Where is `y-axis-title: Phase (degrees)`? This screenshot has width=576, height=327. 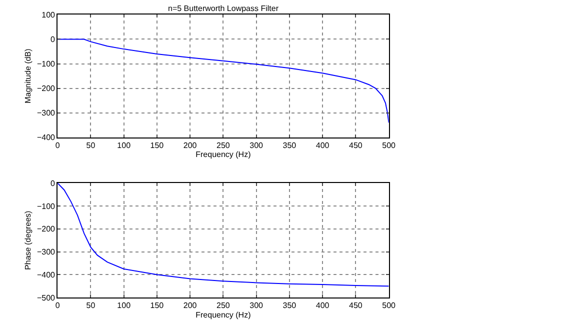
y-axis-title: Phase (degrees) is located at coordinates (28, 240).